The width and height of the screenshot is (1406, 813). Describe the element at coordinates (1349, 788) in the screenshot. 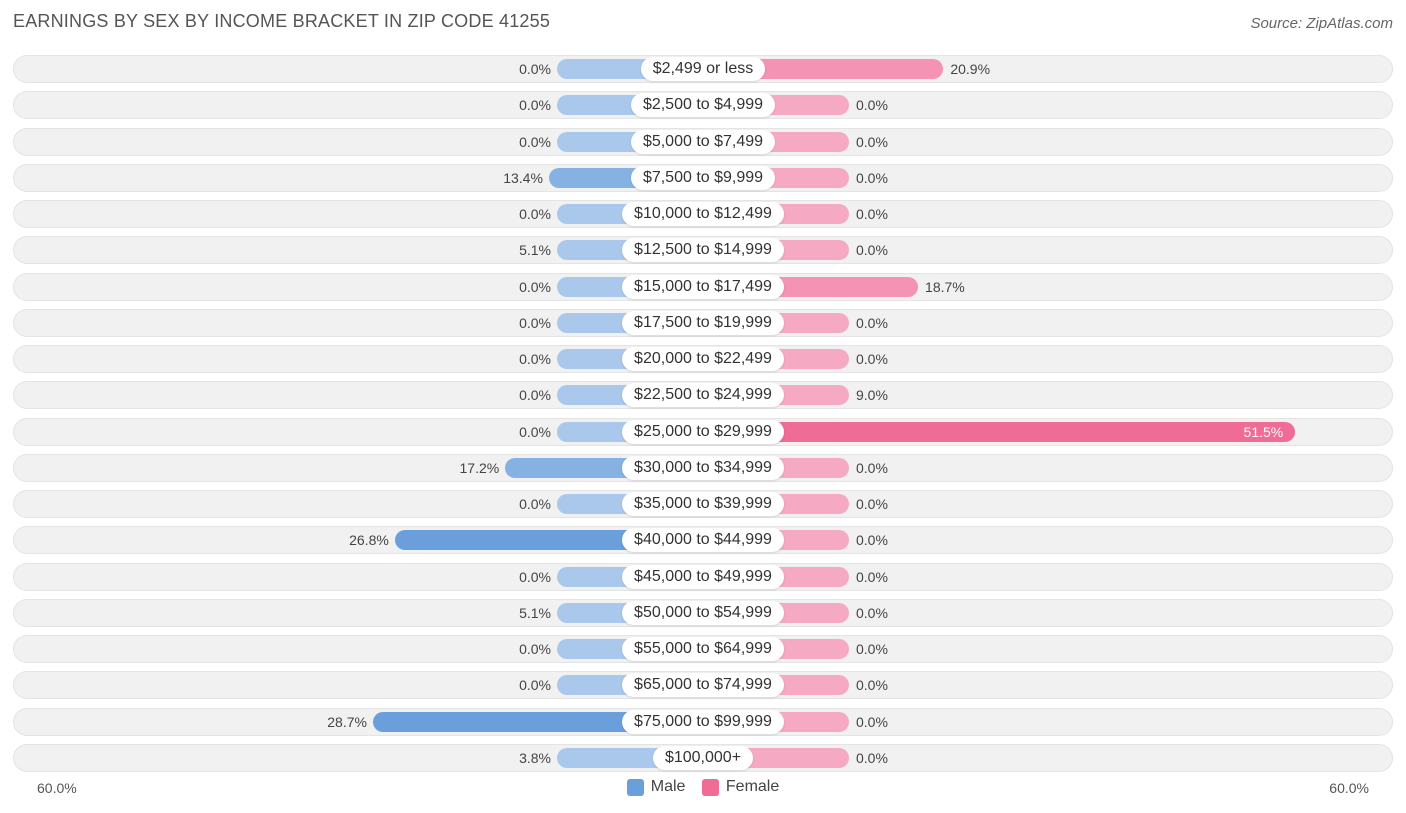

I see `axis-label-right: 60.0%` at that location.